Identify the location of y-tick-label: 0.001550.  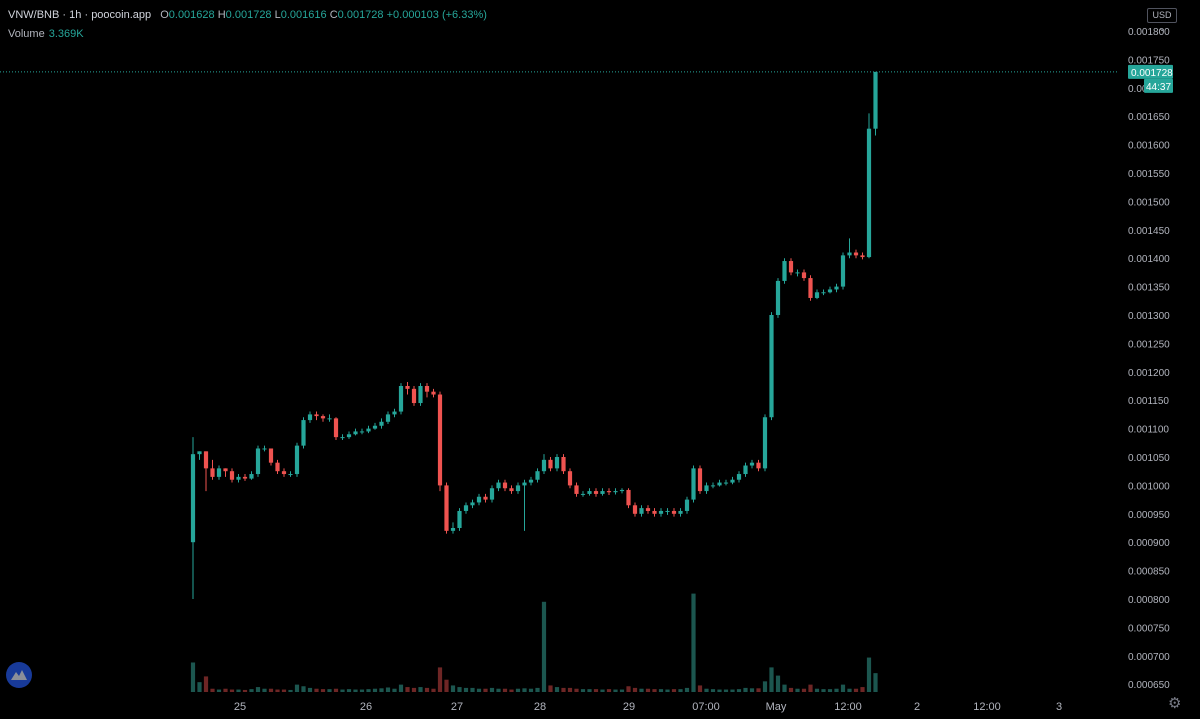
(1149, 174).